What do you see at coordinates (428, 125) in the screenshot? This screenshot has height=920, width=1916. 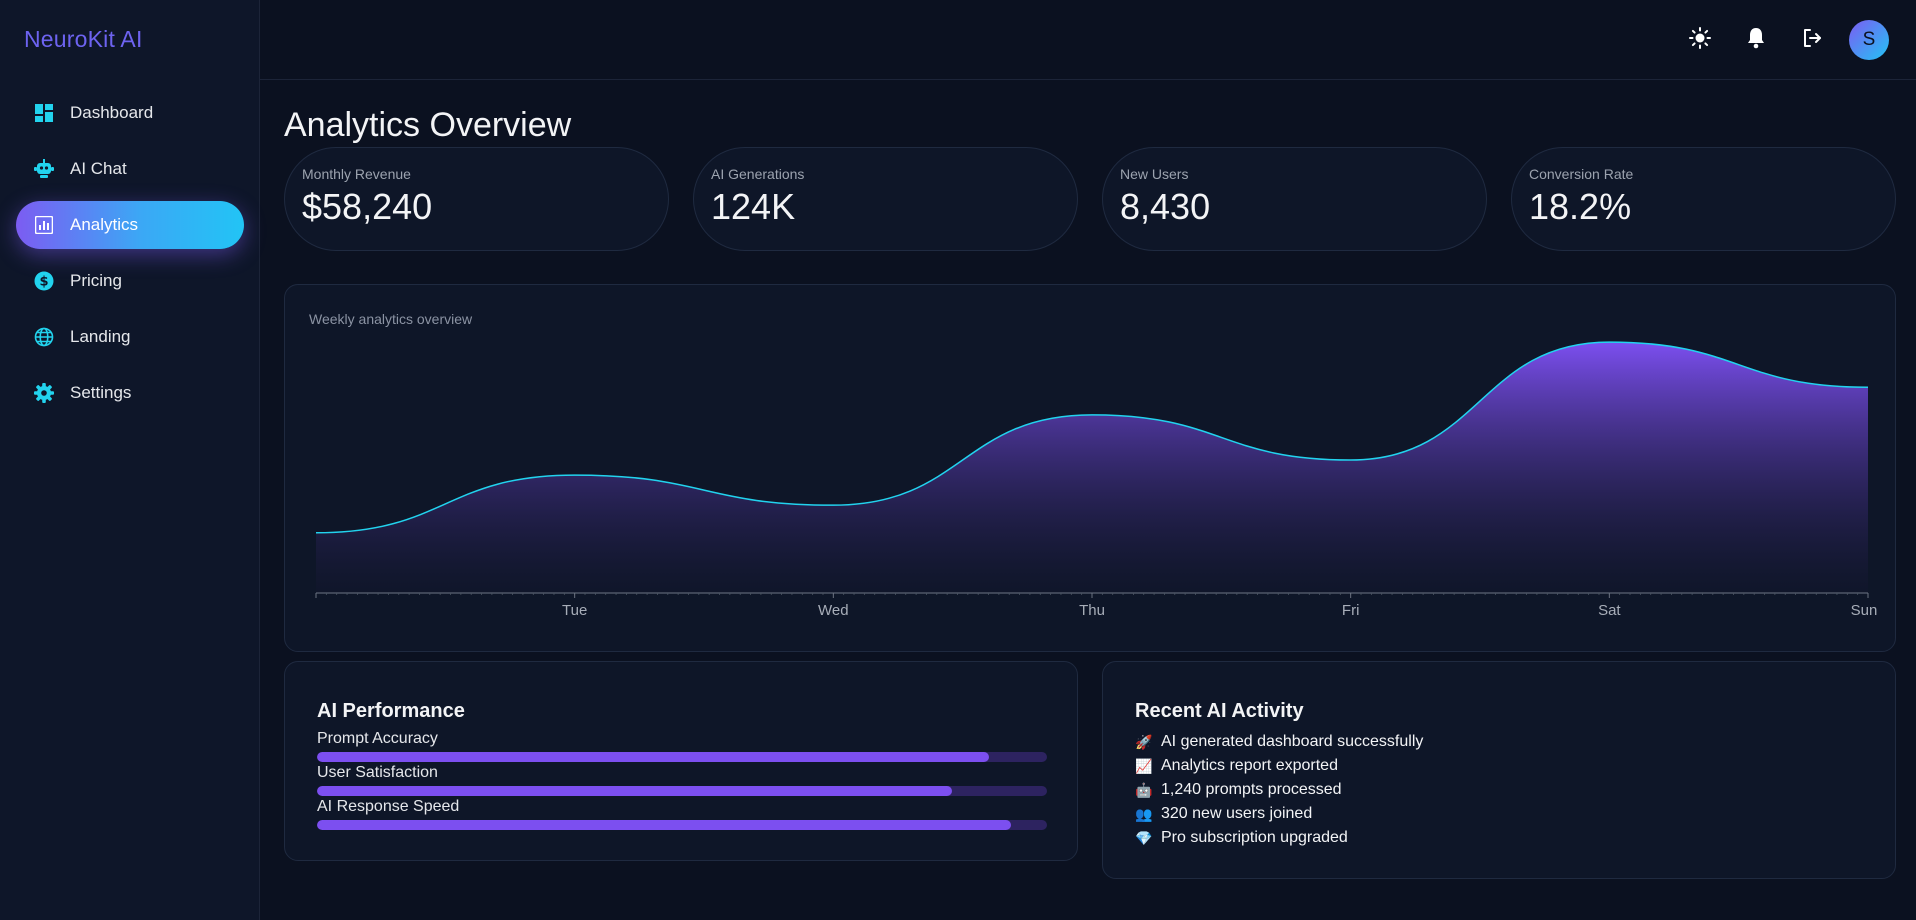 I see `page-title: Analytics Overview` at bounding box center [428, 125].